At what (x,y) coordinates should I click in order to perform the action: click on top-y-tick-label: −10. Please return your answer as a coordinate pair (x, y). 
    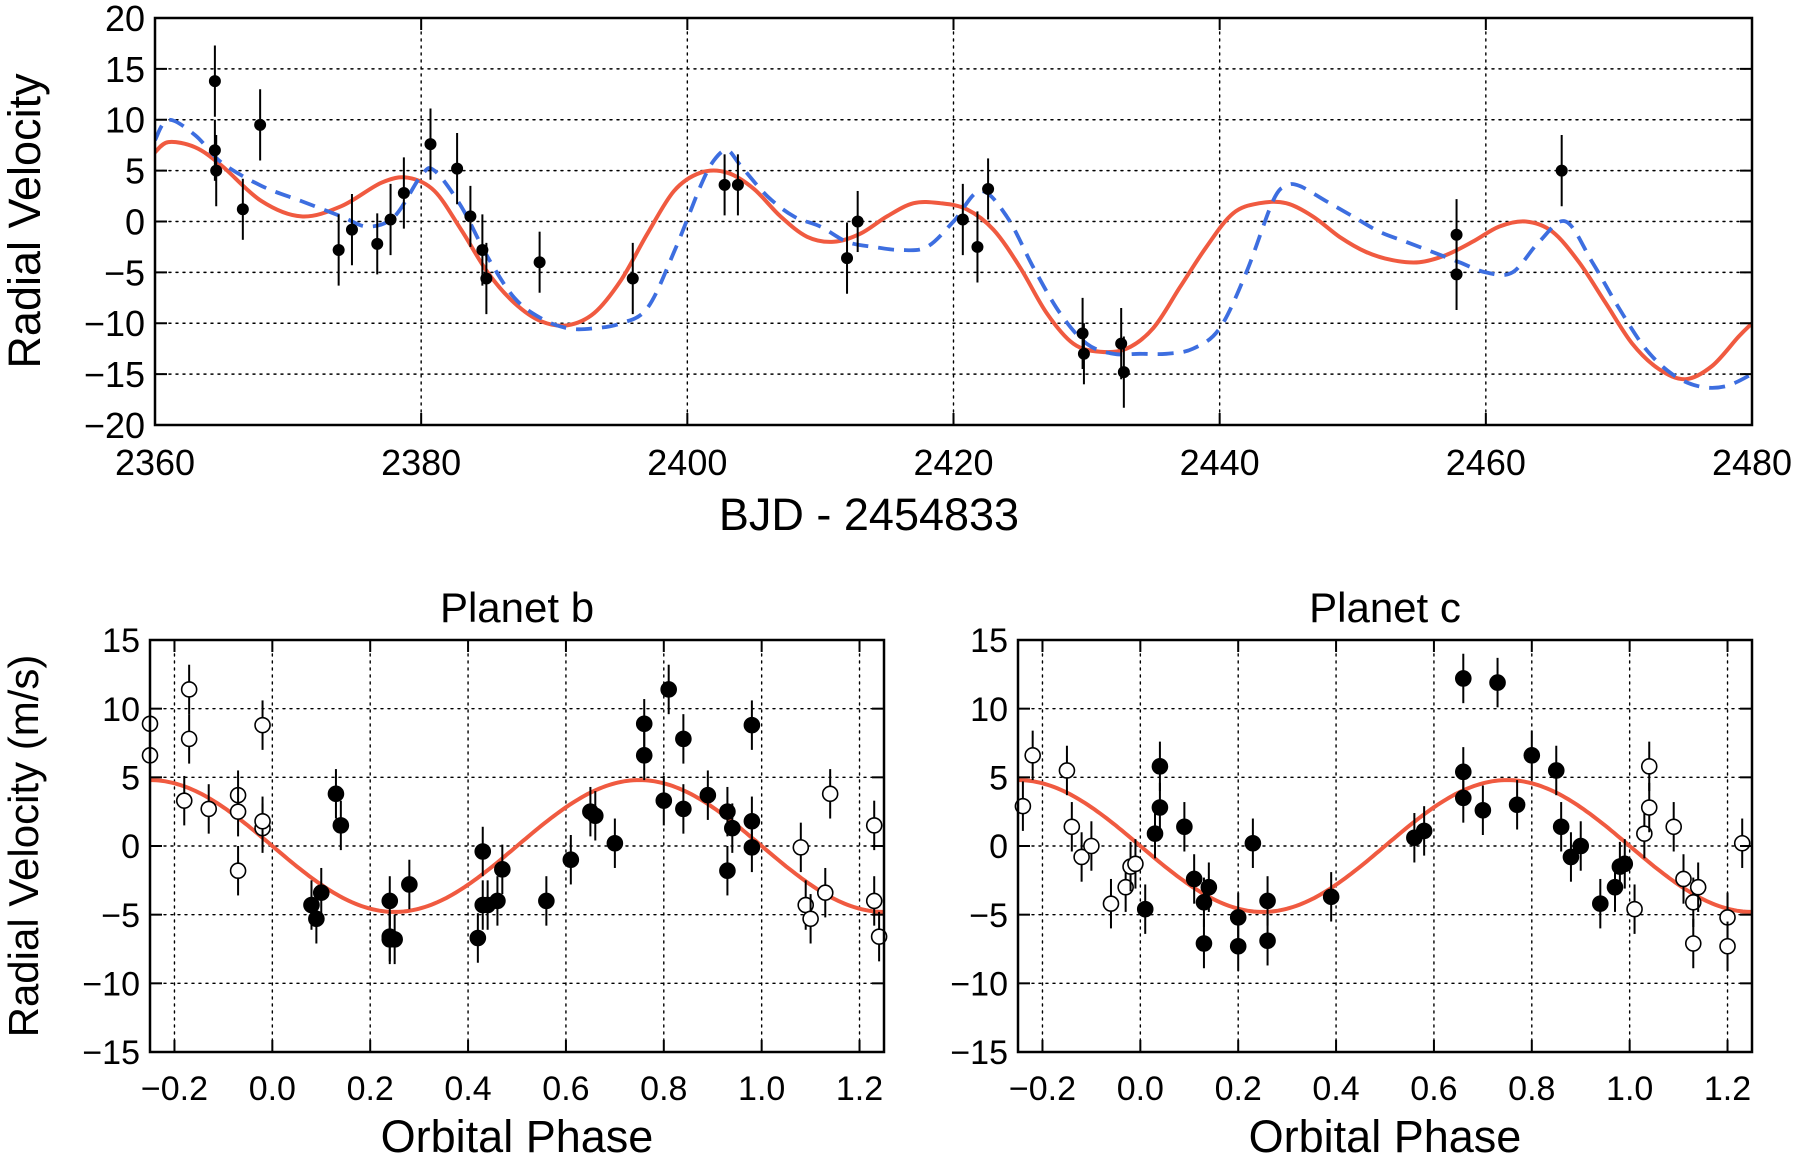
    Looking at the image, I should click on (114, 323).